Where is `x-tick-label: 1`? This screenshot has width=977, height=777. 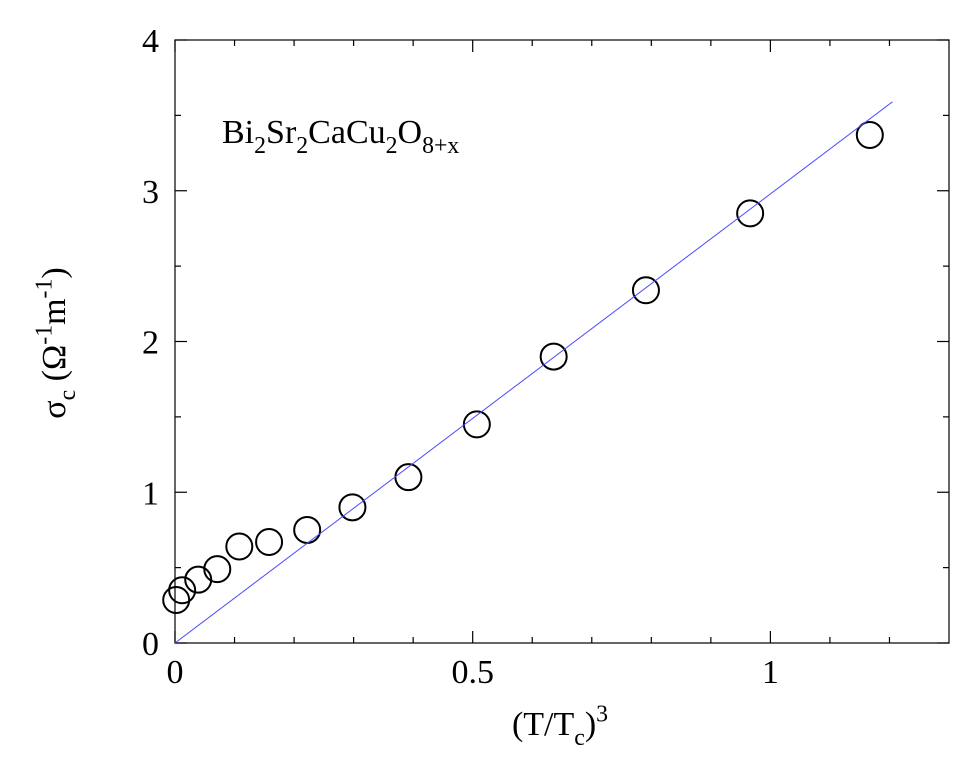 x-tick-label: 1 is located at coordinates (770, 672).